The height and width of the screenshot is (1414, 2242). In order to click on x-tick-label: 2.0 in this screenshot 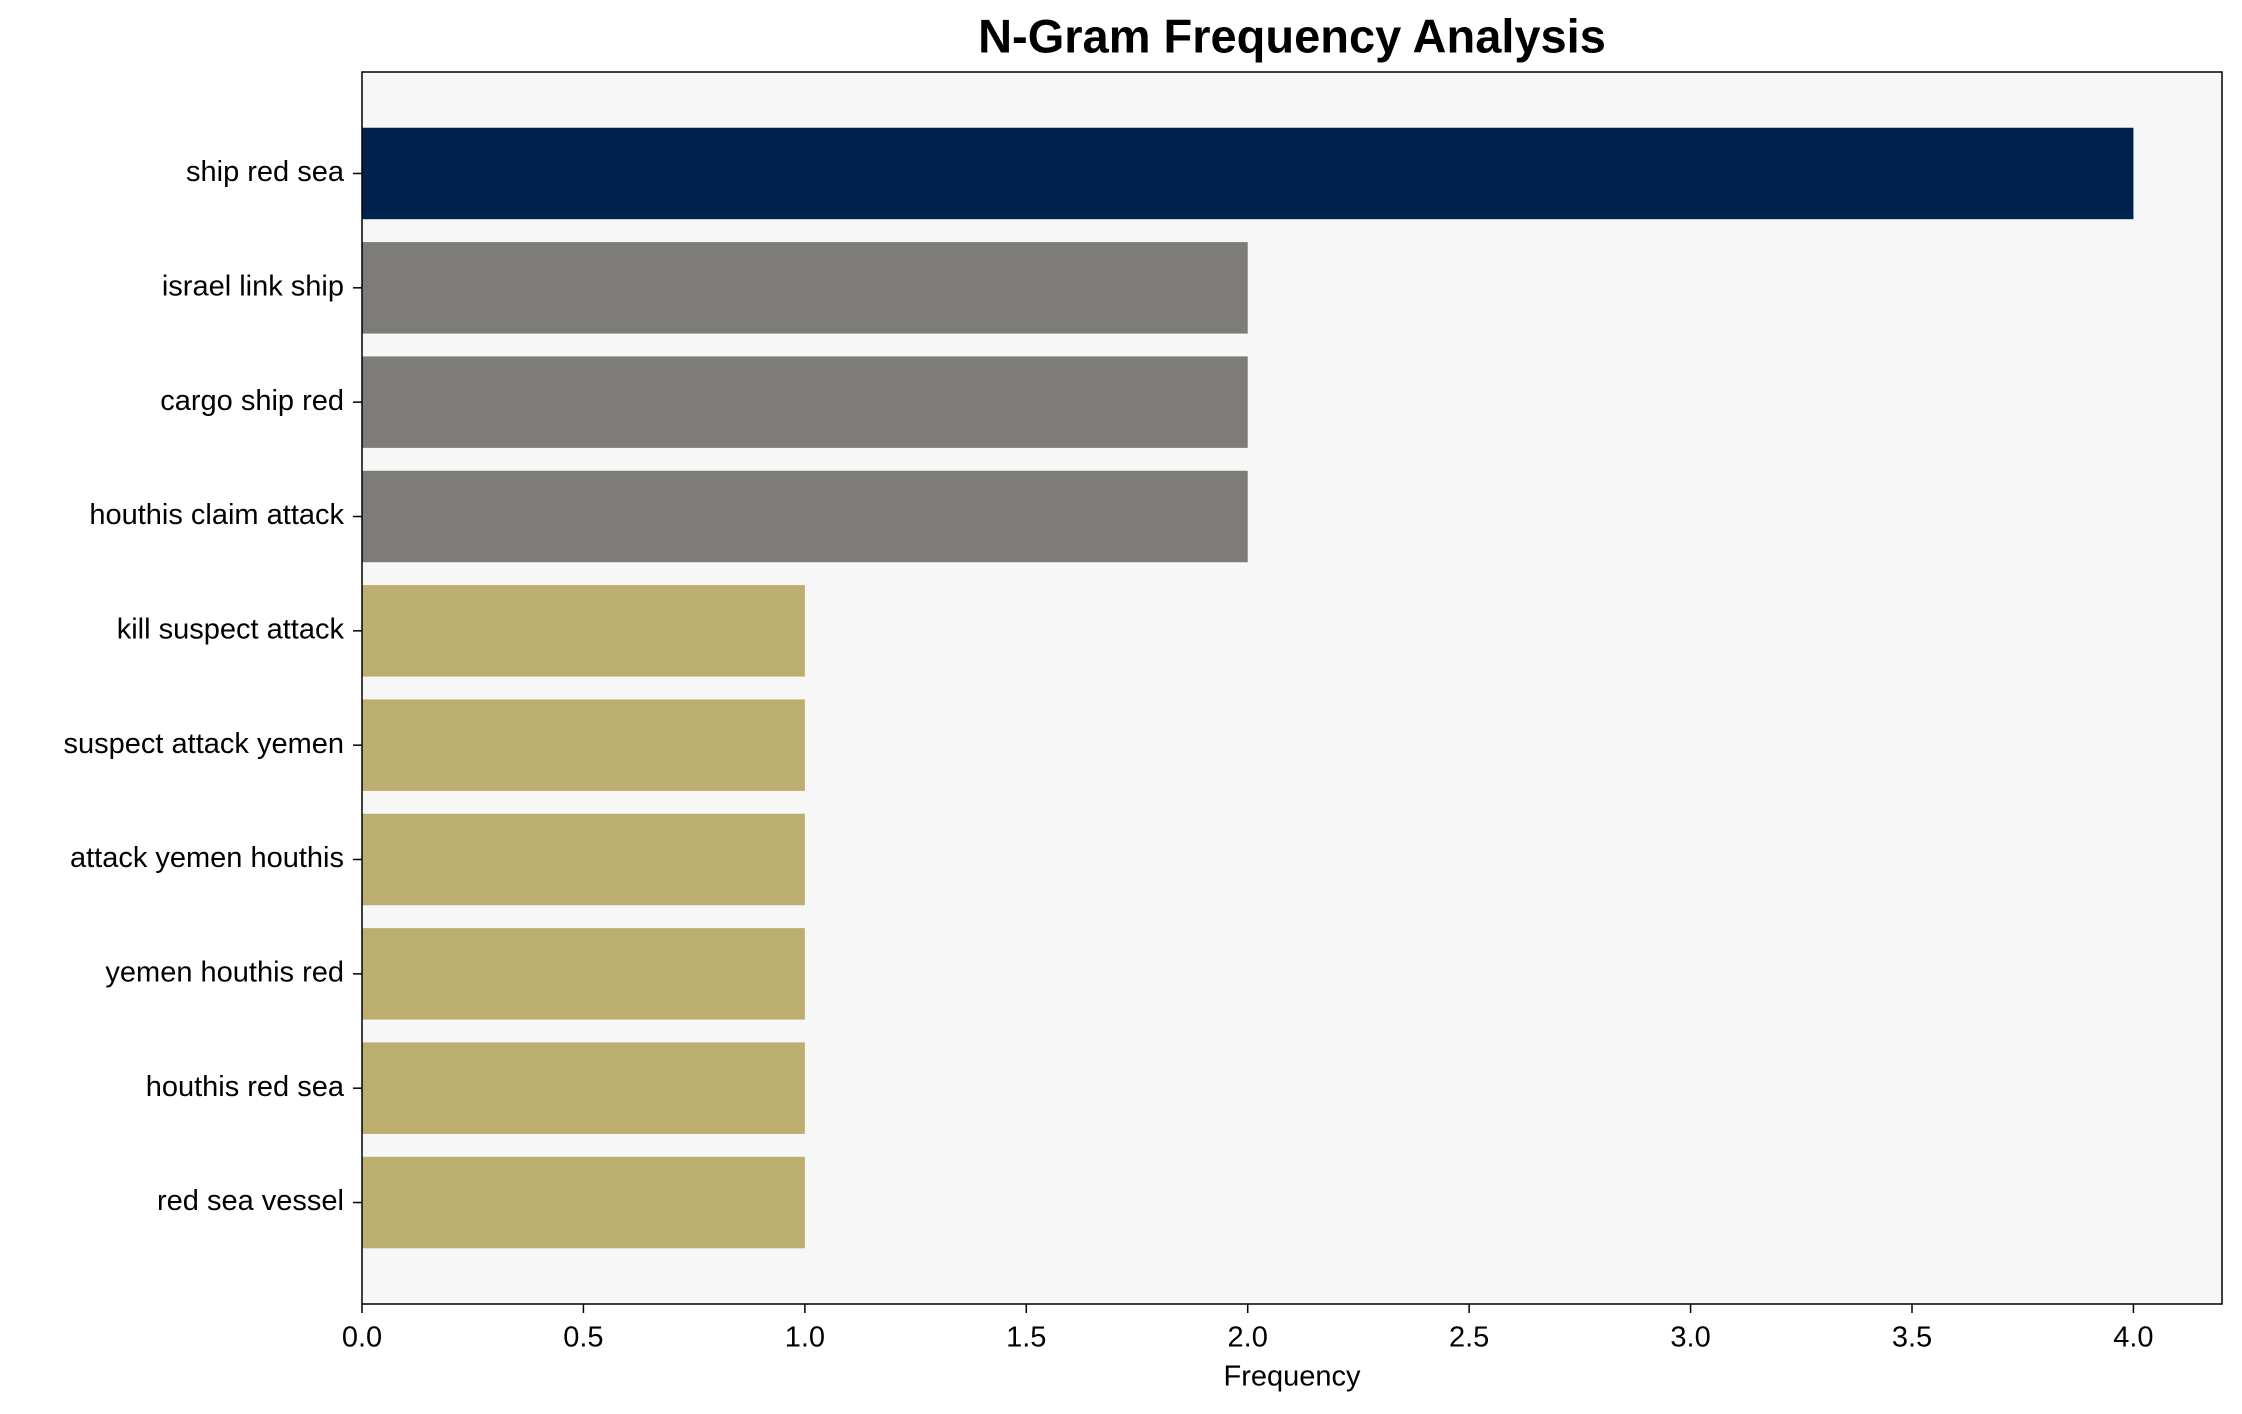, I will do `click(1248, 1338)`.